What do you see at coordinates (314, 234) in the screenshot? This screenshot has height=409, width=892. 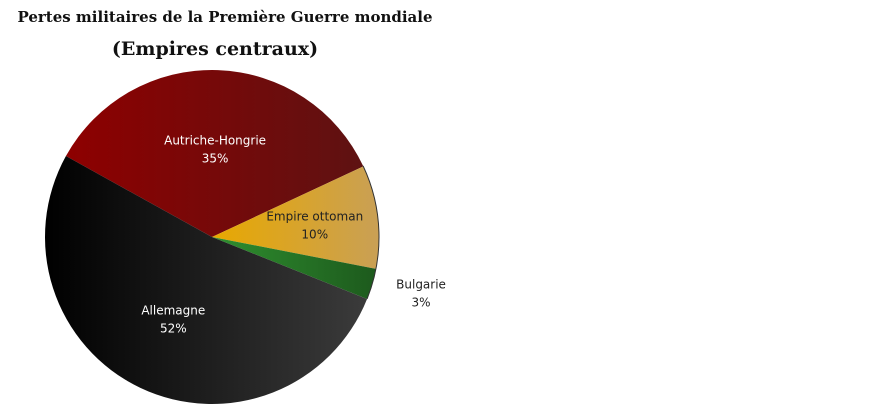 I see `slice-value-label: 10%` at bounding box center [314, 234].